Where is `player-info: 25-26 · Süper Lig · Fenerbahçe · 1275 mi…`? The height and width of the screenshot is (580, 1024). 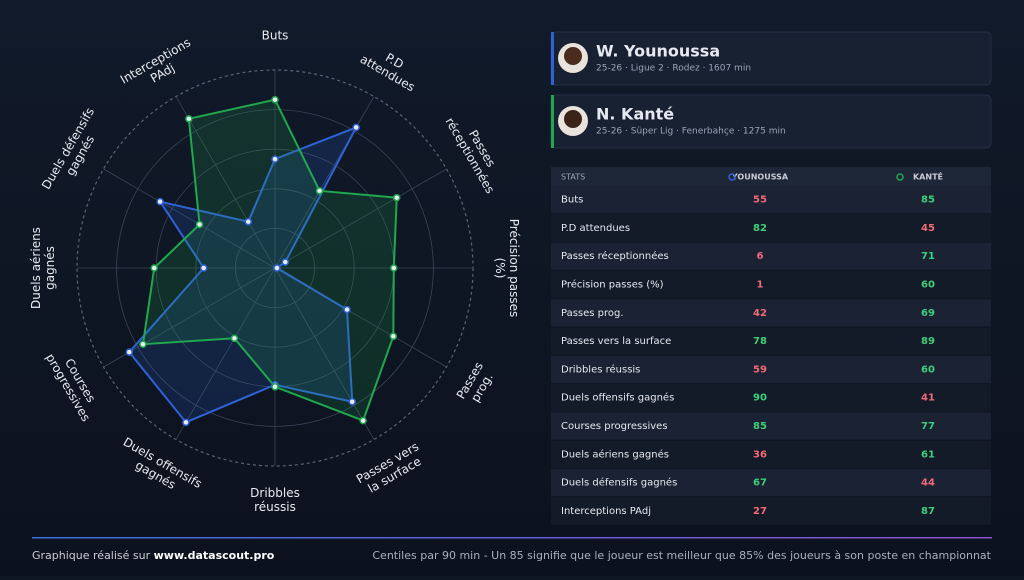 player-info: 25-26 · Süper Lig · Fenerbahçe · 1275 mi… is located at coordinates (691, 132).